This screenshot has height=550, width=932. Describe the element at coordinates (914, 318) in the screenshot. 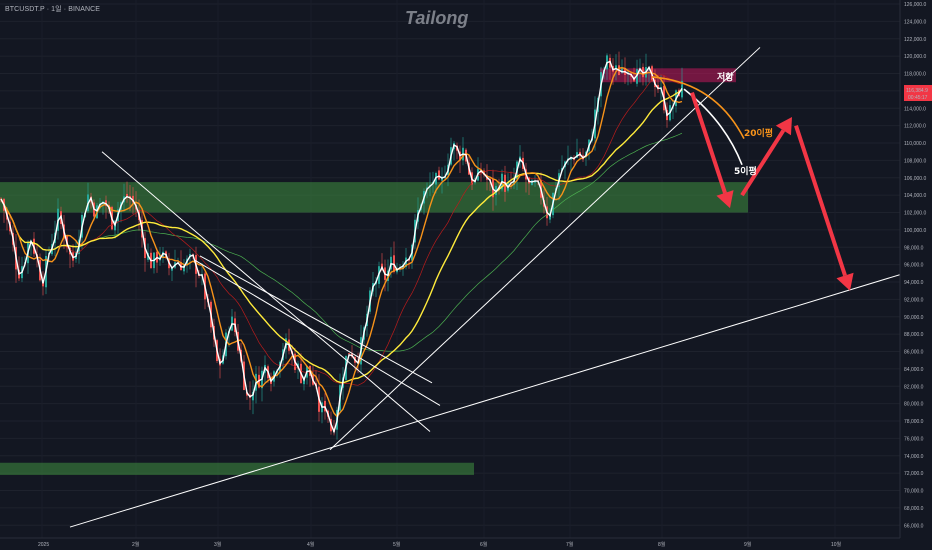

I see `y-tick-label: 90,000.0` at that location.